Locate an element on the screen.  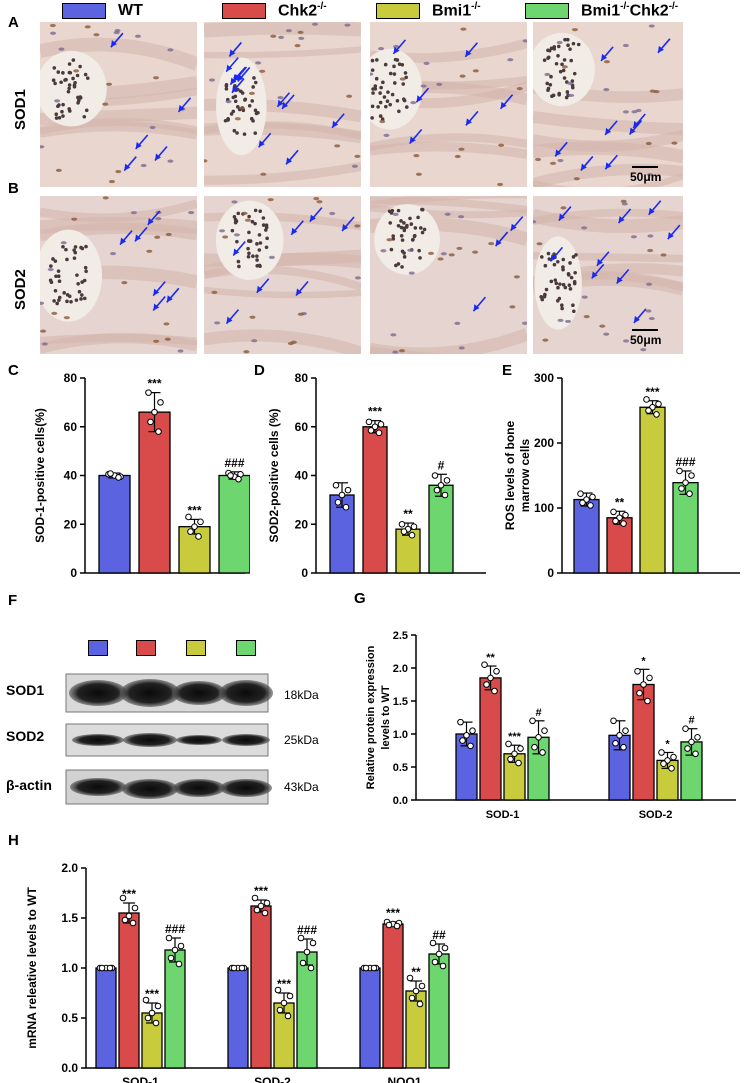
y-tick-label: 0 is located at coordinates (304, 573).